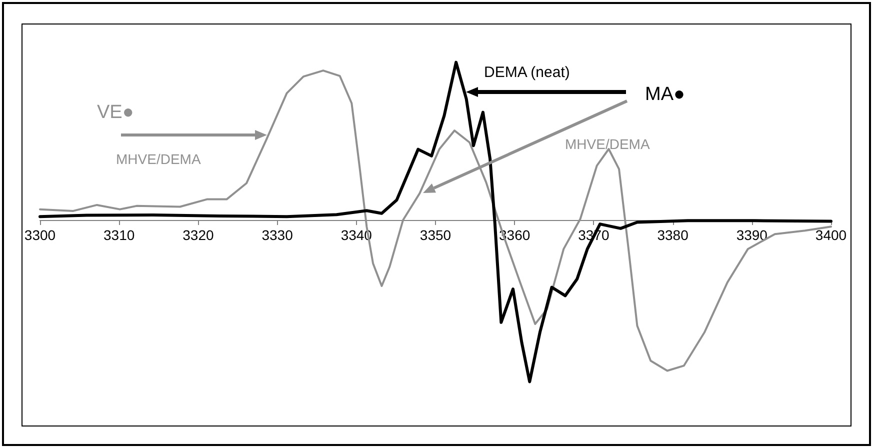 The image size is (873, 448). I want to click on annotation: VE●, so click(115, 112).